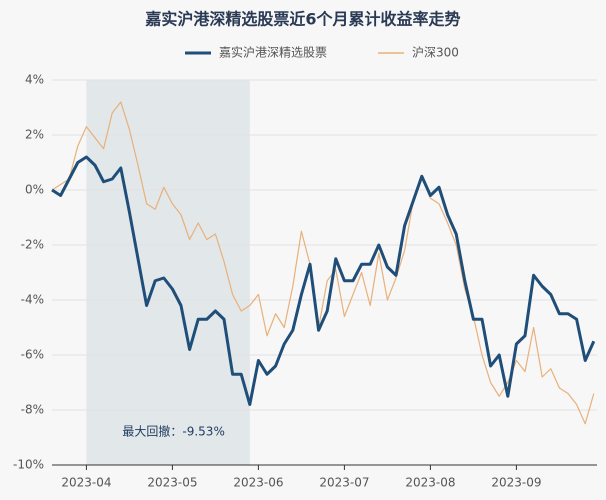 Image resolution: width=606 pixels, height=500 pixels. What do you see at coordinates (344, 483) in the screenshot?
I see `x-tick-label: 2023-07` at bounding box center [344, 483].